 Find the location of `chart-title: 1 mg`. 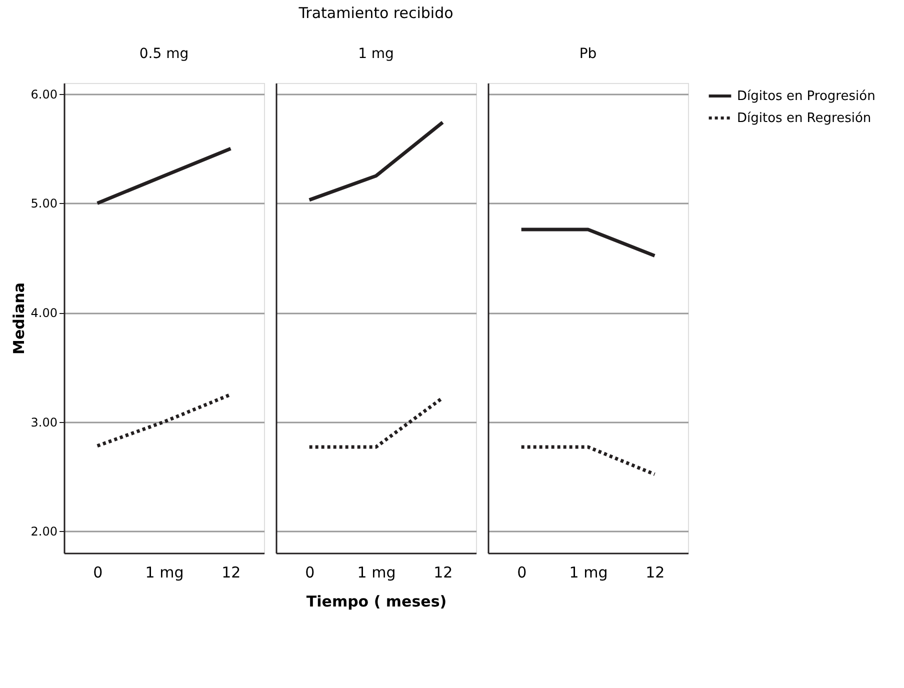

chart-title: 1 mg is located at coordinates (376, 54).